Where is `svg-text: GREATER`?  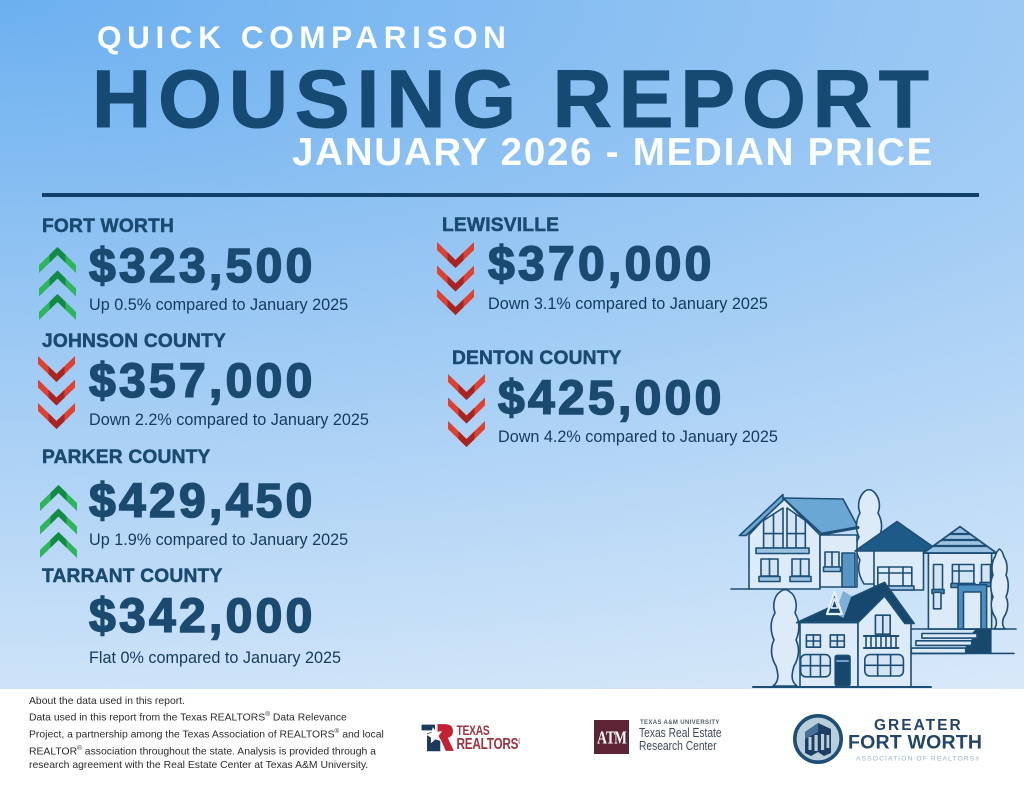 svg-text: GREATER is located at coordinates (918, 725).